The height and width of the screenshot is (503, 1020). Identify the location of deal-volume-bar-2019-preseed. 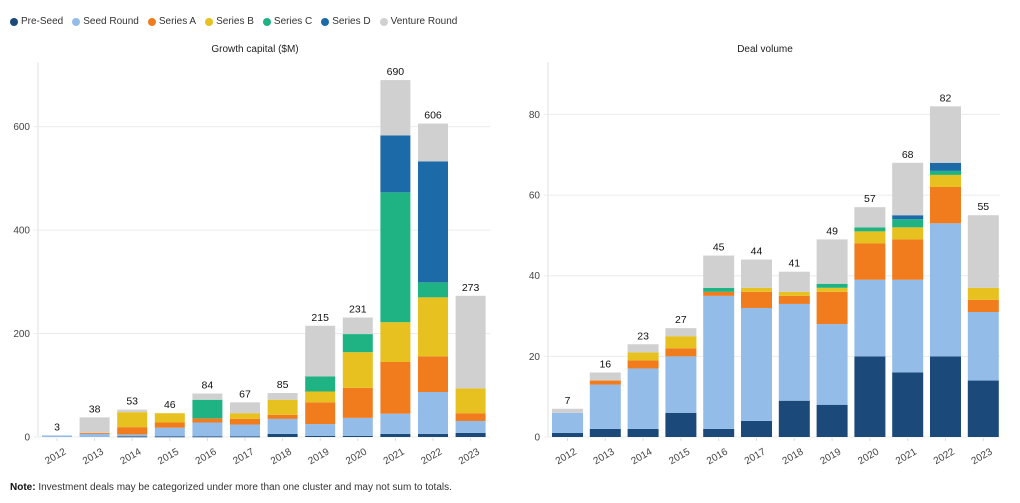
(832, 420).